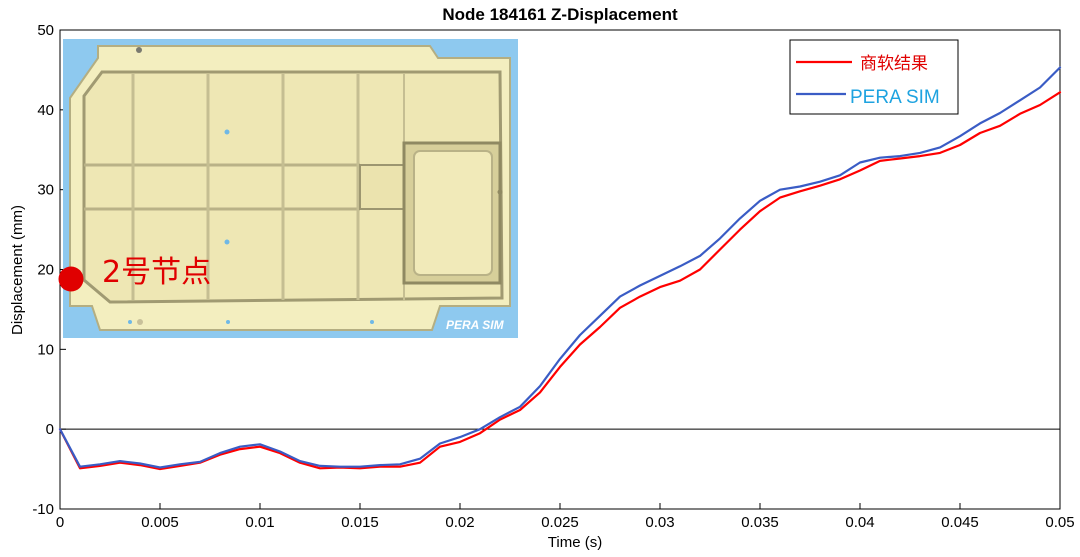 Image resolution: width=1080 pixels, height=557 pixels. I want to click on y-tick-label: 50, so click(45, 30).